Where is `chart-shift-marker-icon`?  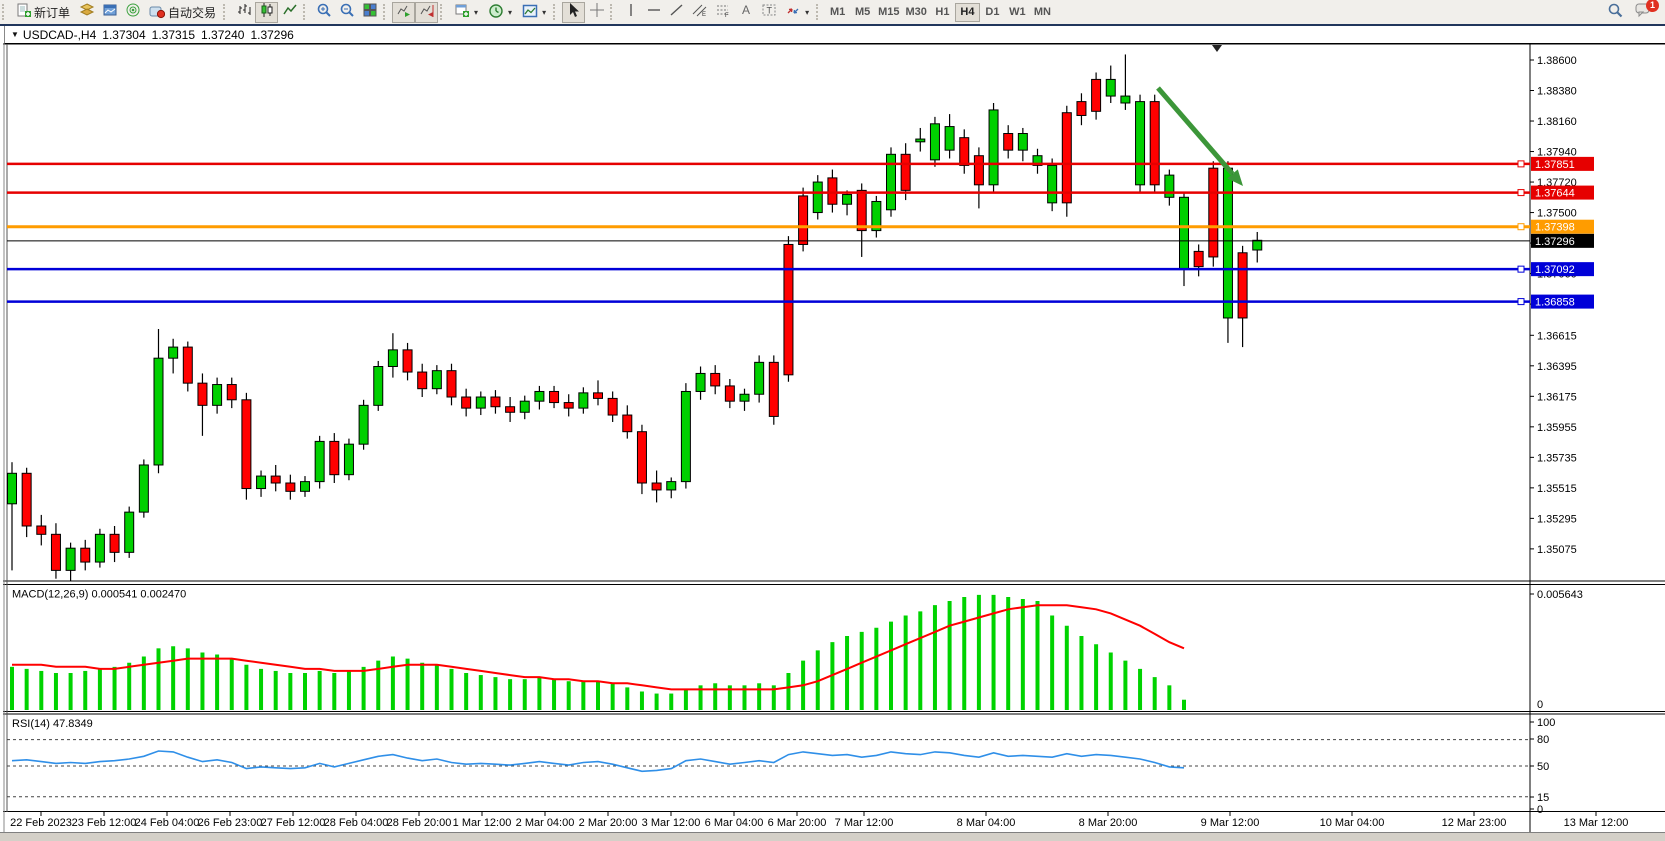 chart-shift-marker-icon is located at coordinates (1217, 48).